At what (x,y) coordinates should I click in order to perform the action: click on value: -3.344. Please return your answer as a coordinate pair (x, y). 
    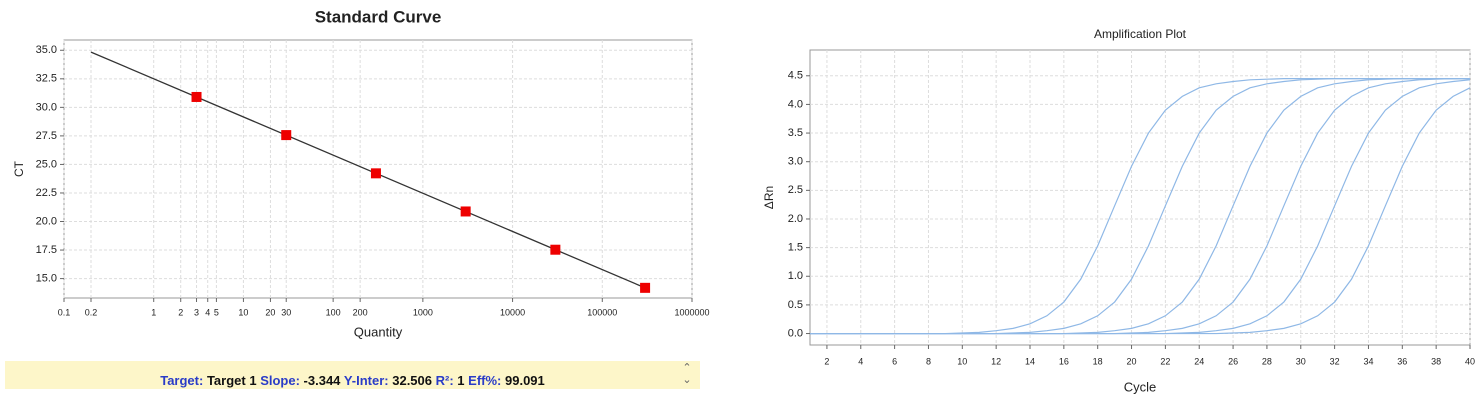
    Looking at the image, I should click on (322, 380).